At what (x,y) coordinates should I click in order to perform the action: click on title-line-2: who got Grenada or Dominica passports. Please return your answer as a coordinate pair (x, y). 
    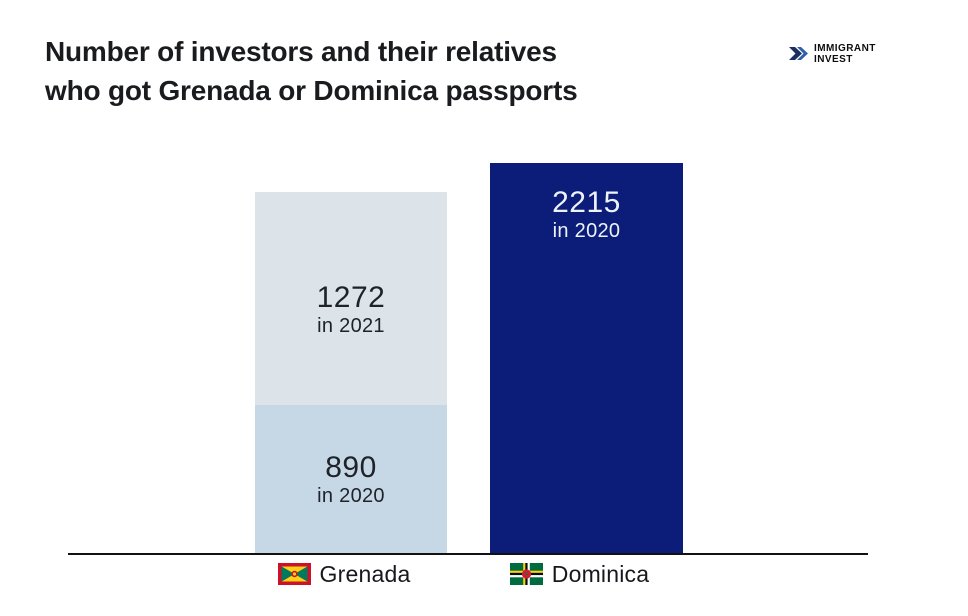
    Looking at the image, I should click on (311, 90).